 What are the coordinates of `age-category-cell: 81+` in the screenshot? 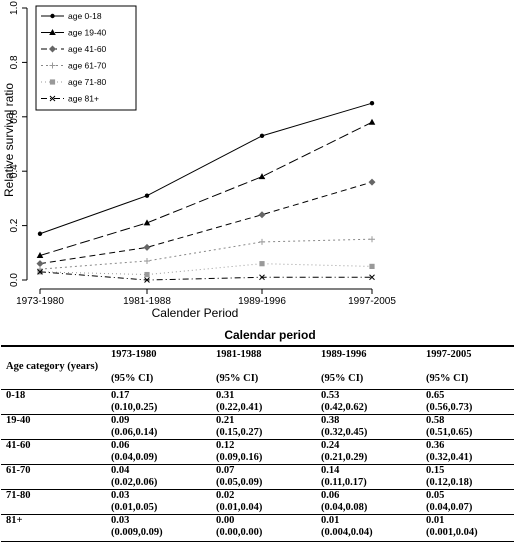 It's located at (53, 520).